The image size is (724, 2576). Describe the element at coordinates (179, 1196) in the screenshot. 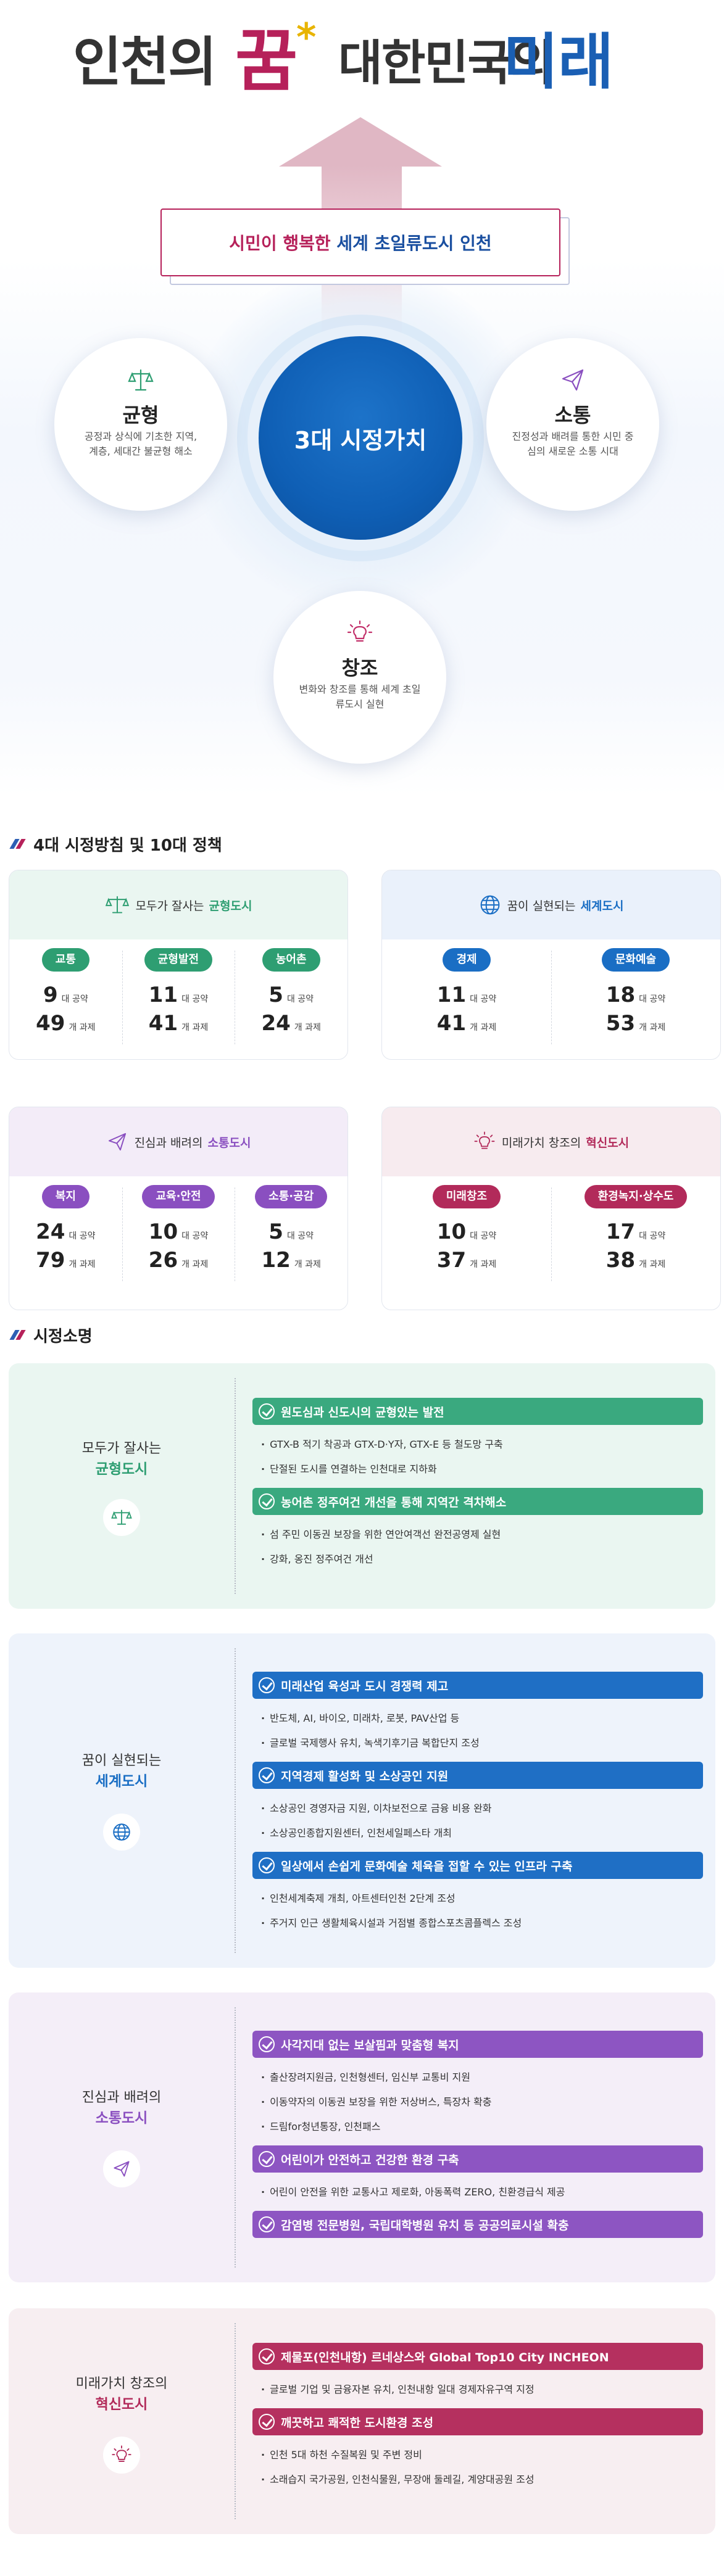

I see `policy-item-label: 교육·안전` at that location.